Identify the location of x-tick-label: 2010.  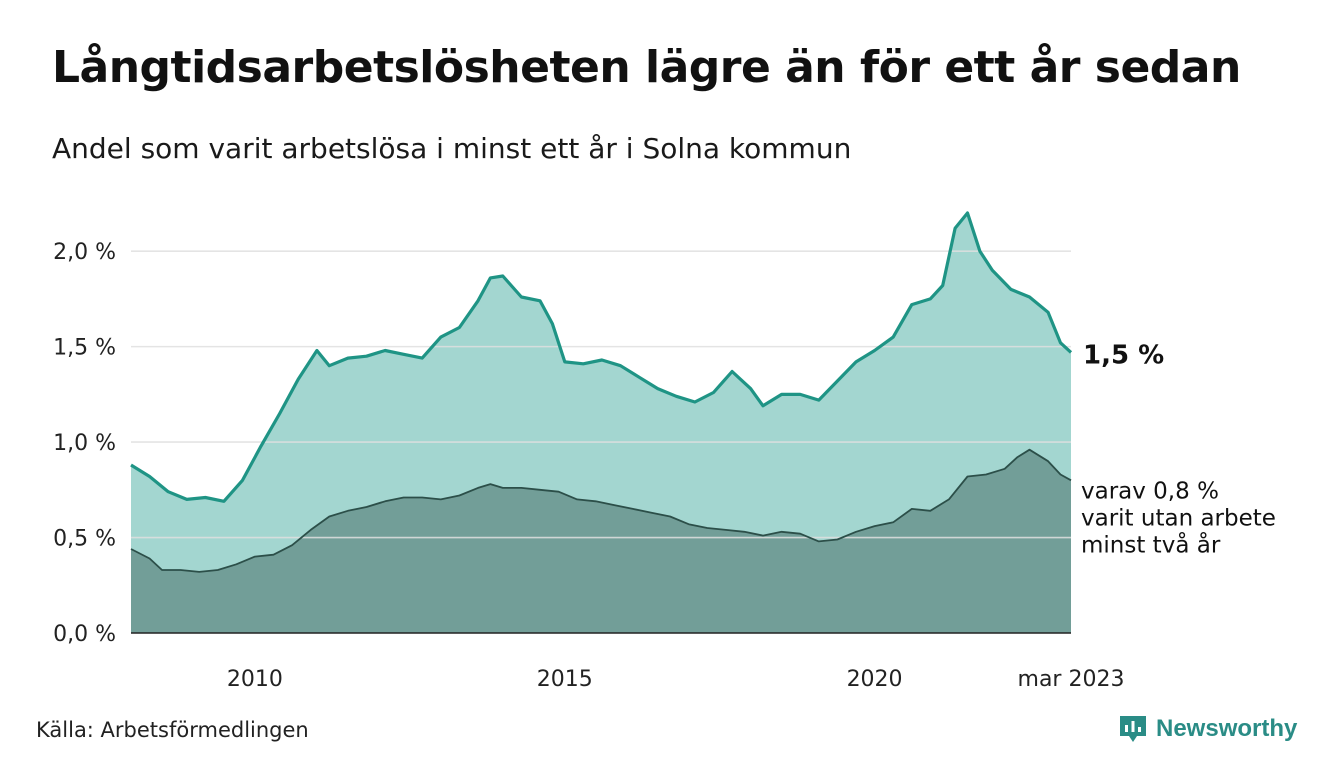
(255, 679).